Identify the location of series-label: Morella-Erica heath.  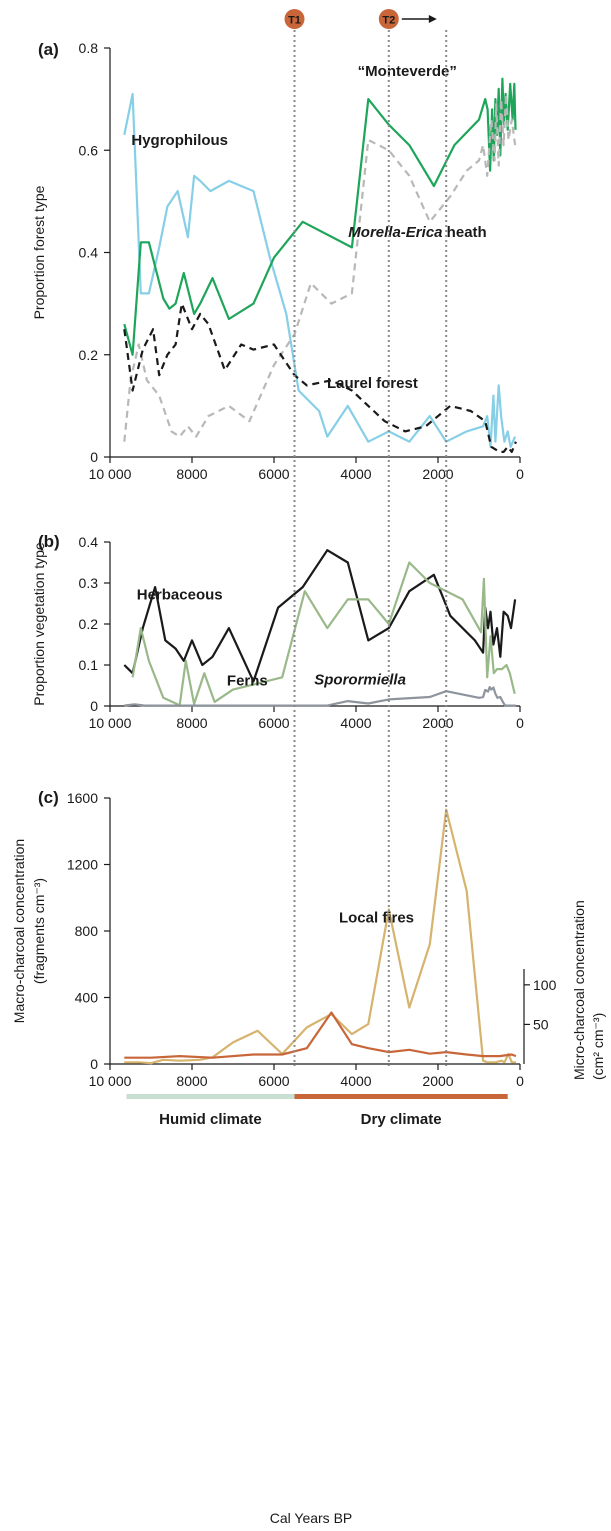
(417, 232).